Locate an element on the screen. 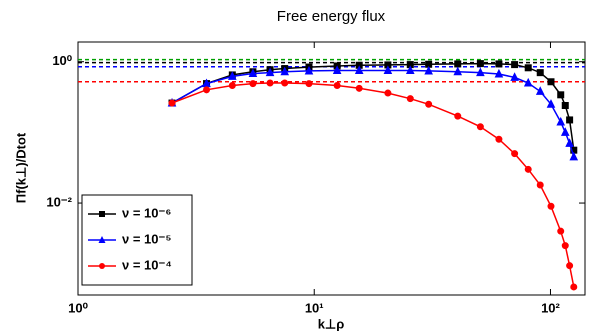 The image size is (598, 335). y-tick-label: 10⁰ is located at coordinates (62, 60).